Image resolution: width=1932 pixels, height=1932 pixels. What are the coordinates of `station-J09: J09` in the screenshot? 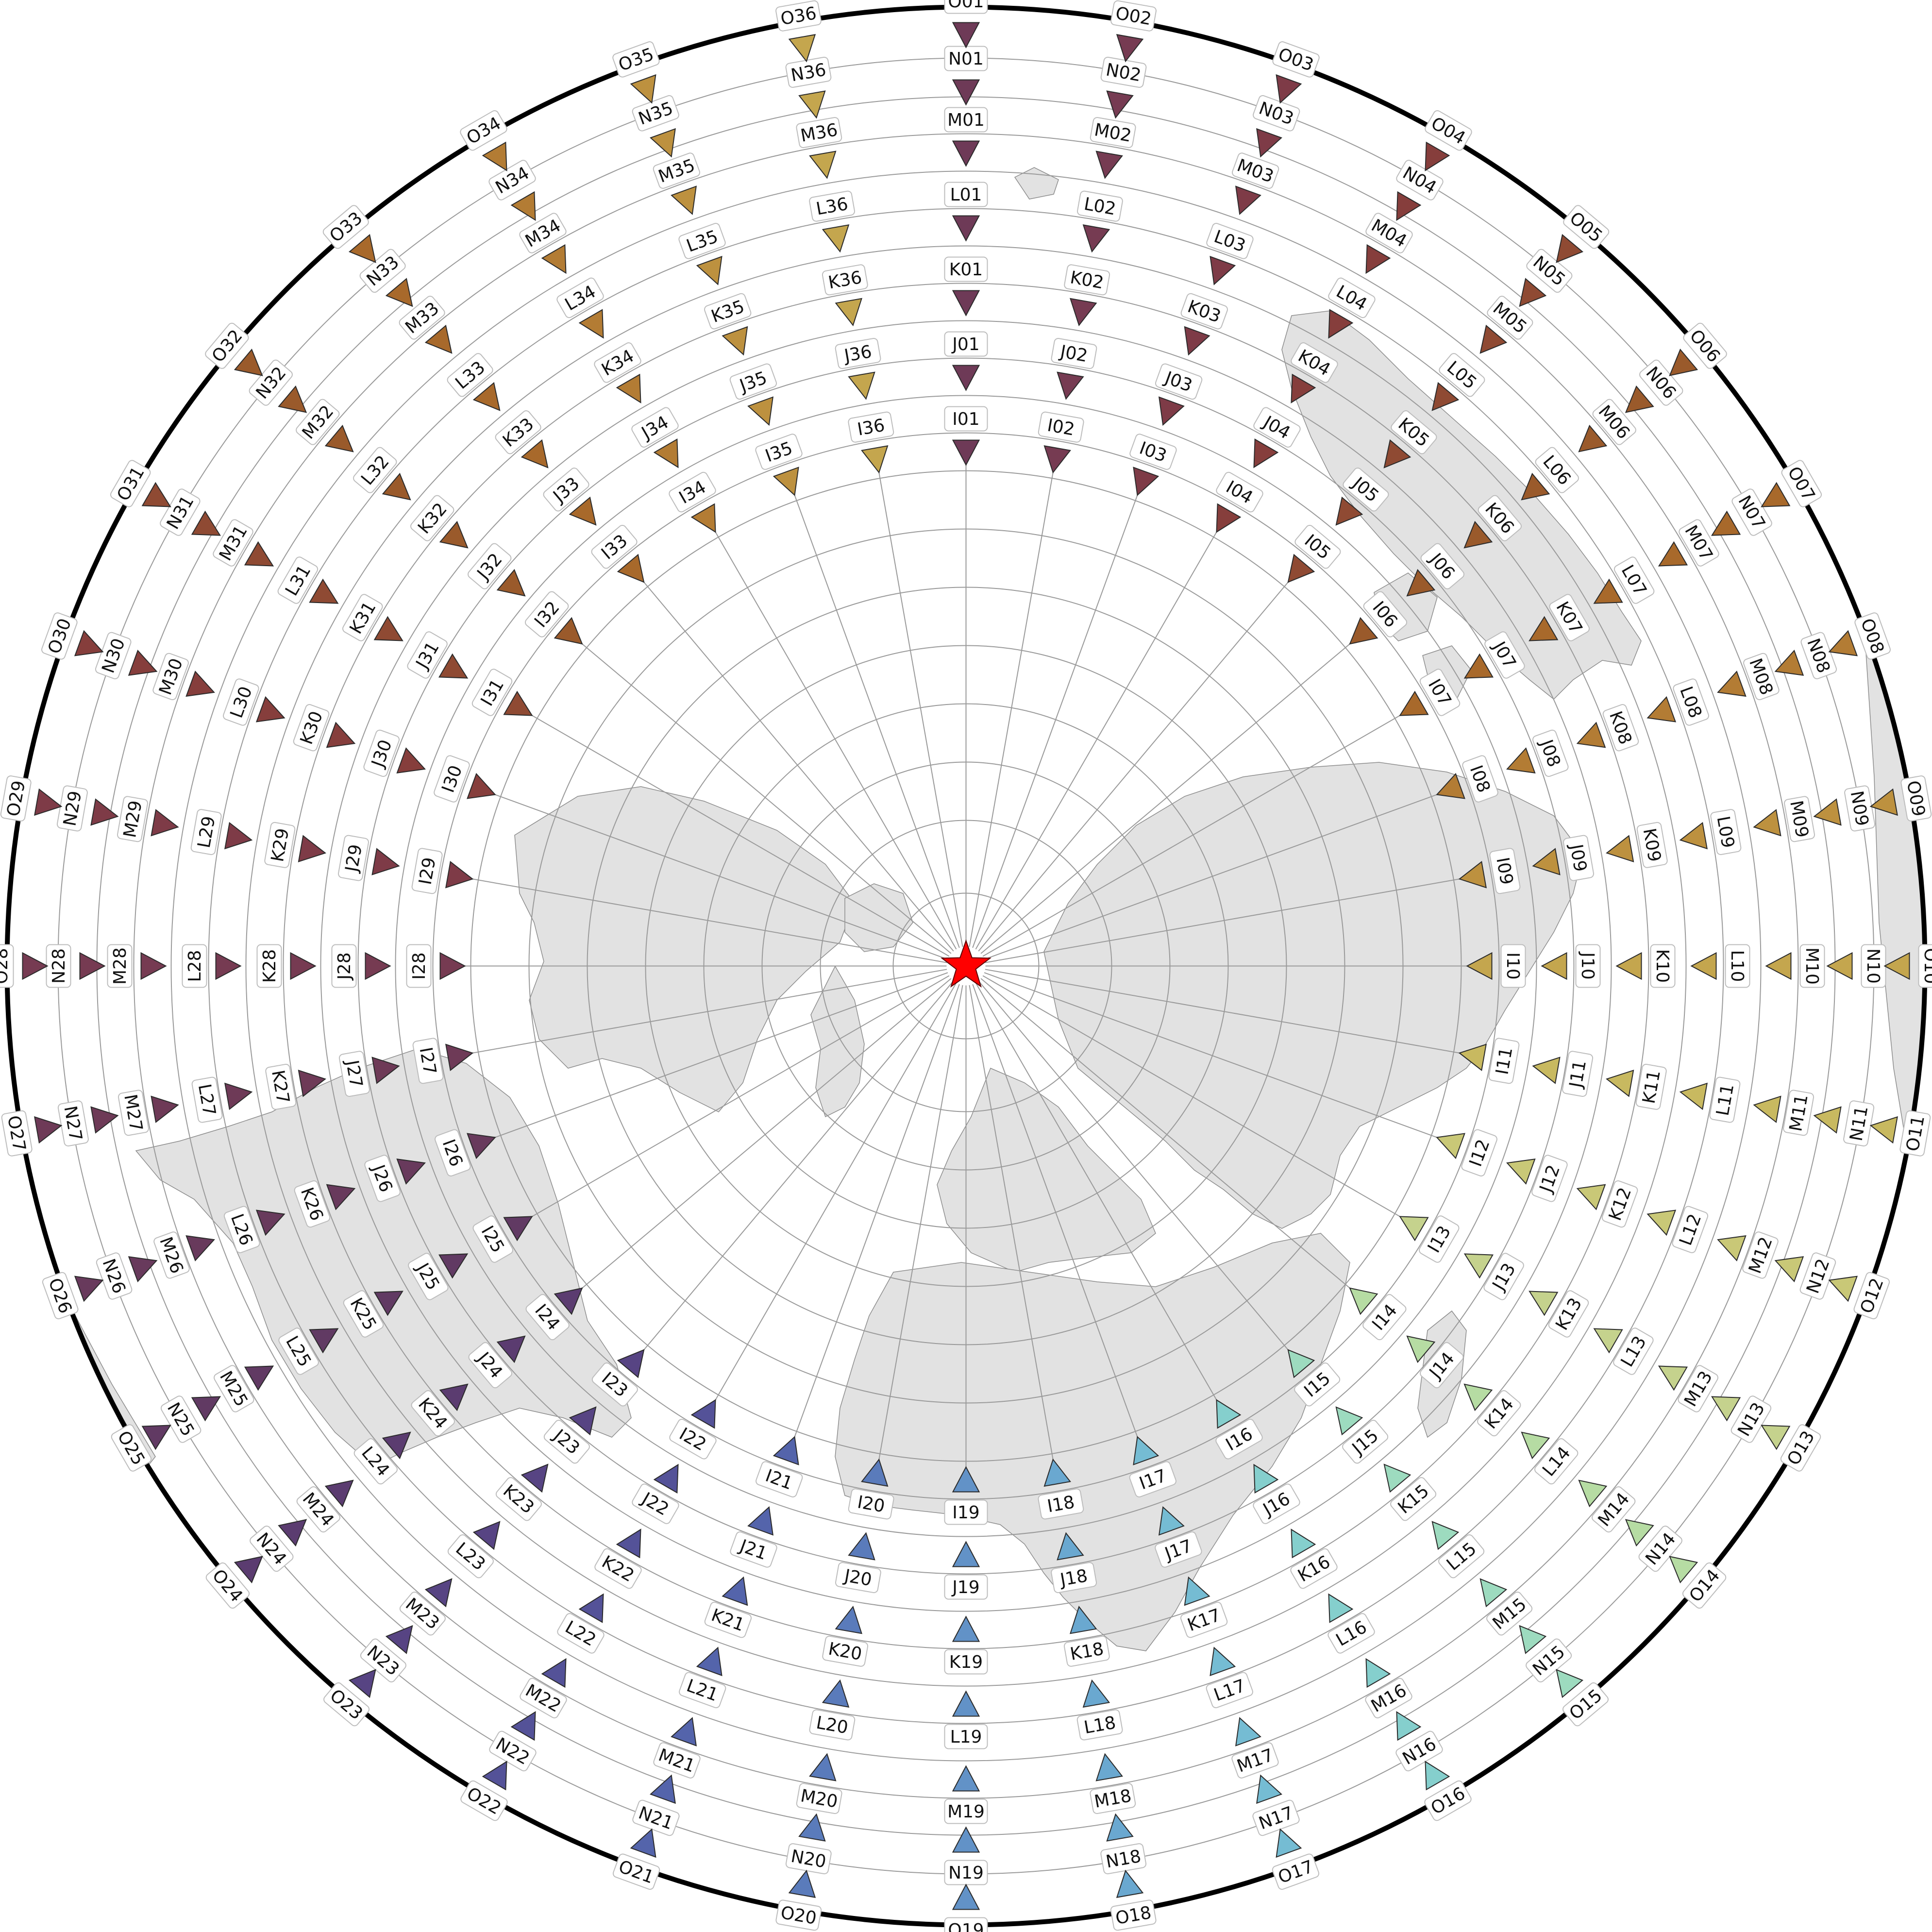 It's located at (1563, 858).